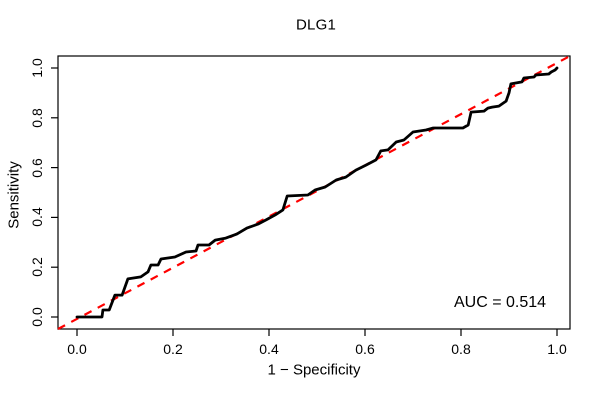 The width and height of the screenshot is (600, 400). I want to click on y-tick-label: 0.2, so click(37, 267).